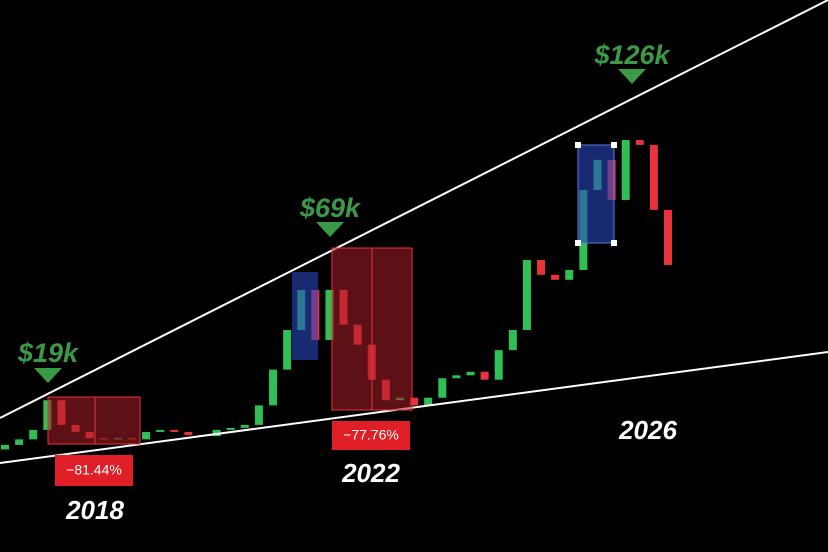 Image resolution: width=828 pixels, height=552 pixels. Describe the element at coordinates (48, 353) in the screenshot. I see `peak-label: $19k` at that location.